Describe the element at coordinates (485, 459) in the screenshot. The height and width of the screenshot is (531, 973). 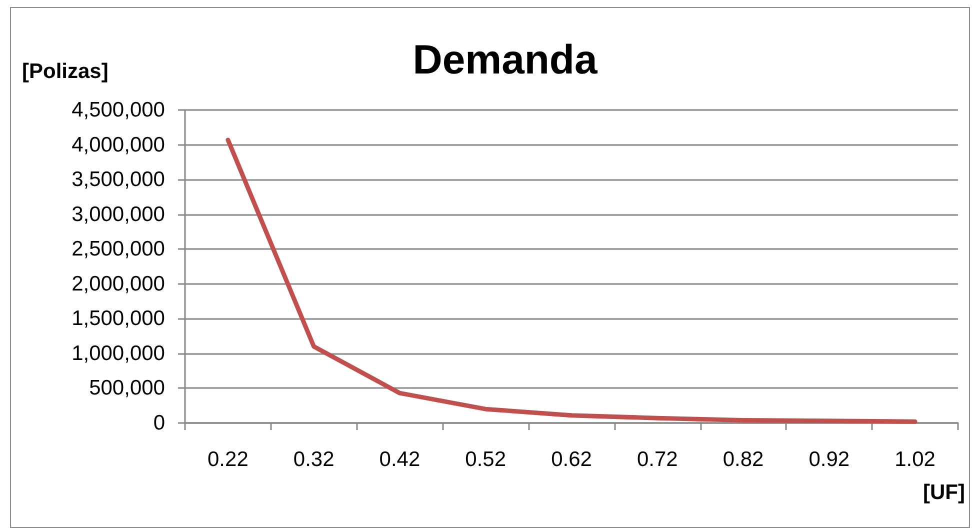
I see `x-tick-label: 0.52` at that location.